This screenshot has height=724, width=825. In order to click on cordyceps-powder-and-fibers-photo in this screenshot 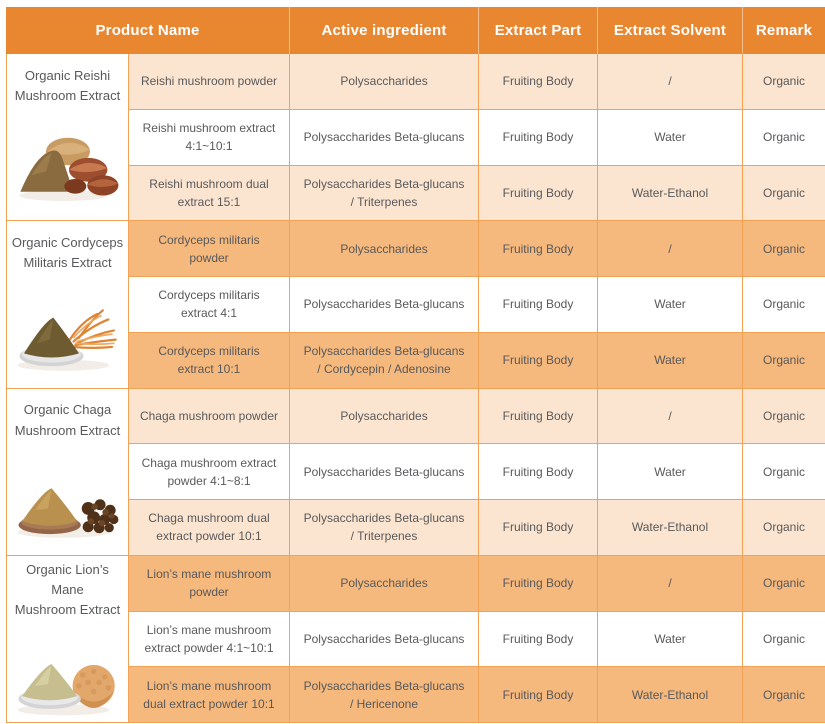, I will do `click(68, 330)`.